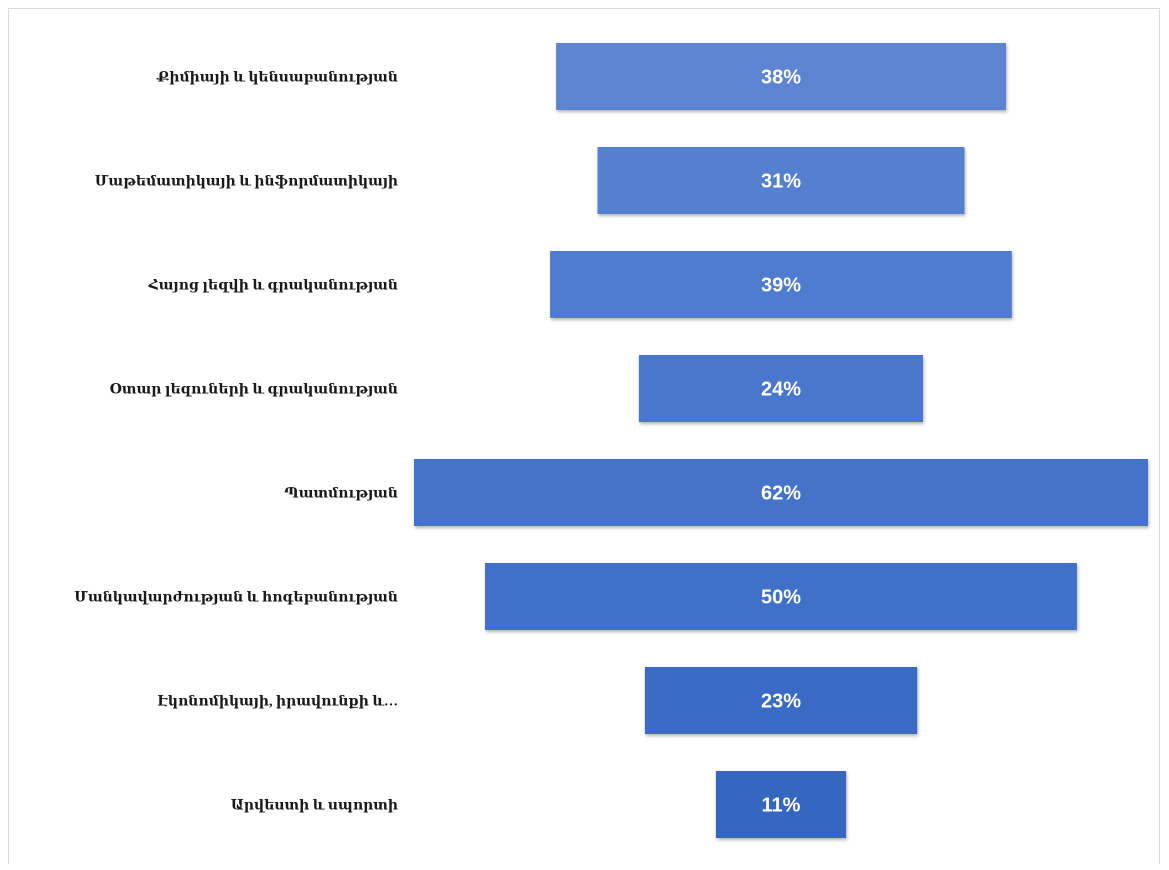 This screenshot has height=870, width=1169. Describe the element at coordinates (272, 286) in the screenshot. I see `category-label: Հայոց լեզվի և գրականության` at that location.